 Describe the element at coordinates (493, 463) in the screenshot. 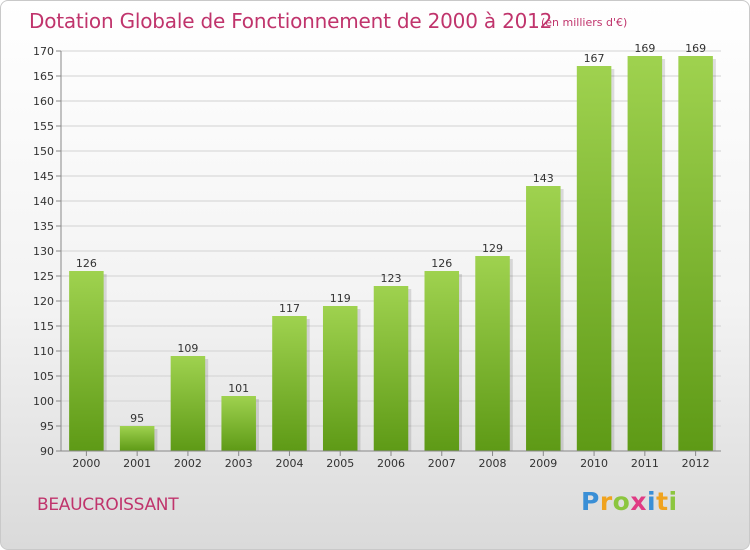

I see `x-tick-label: 2008` at that location.